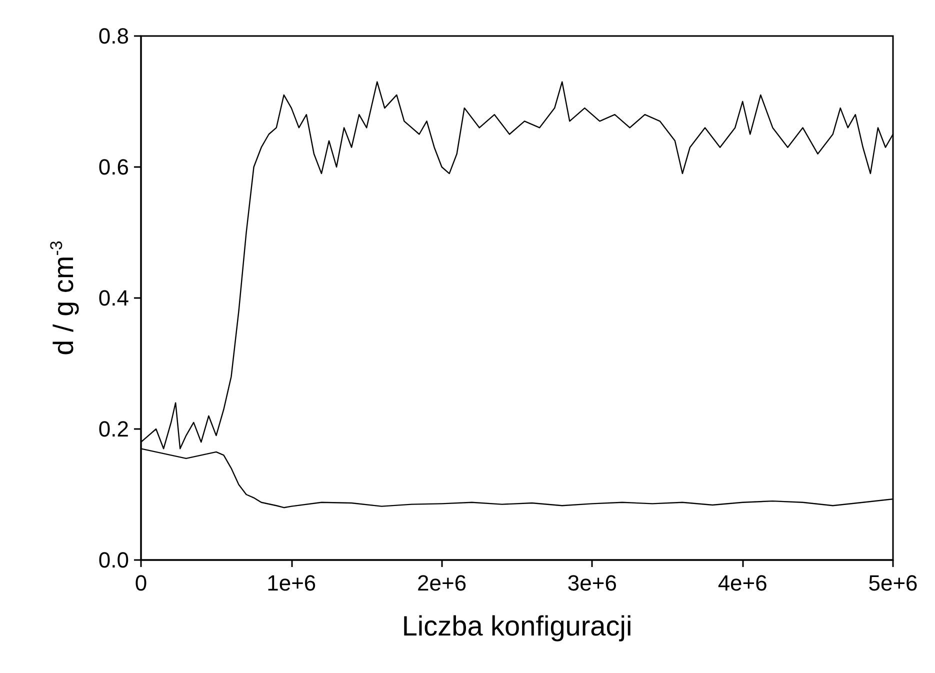  I want to click on x-tick-label: 0, so click(141, 583).